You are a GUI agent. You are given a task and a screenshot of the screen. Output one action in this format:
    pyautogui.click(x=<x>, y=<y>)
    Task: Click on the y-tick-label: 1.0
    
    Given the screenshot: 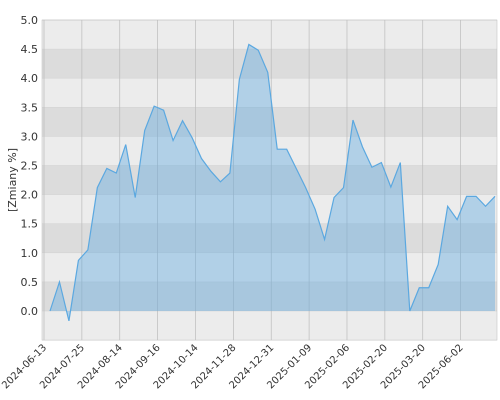 What is the action you would take?
    pyautogui.click(x=30, y=253)
    